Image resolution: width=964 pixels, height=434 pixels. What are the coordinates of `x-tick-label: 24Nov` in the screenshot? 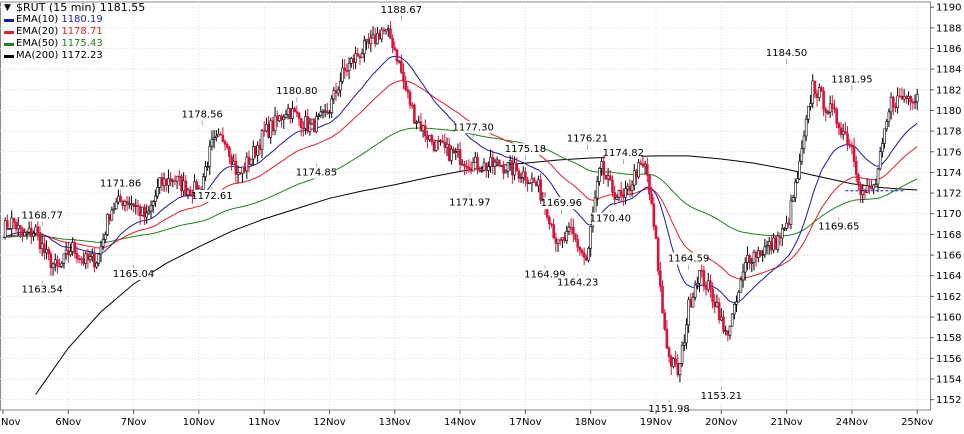 It's located at (852, 422).